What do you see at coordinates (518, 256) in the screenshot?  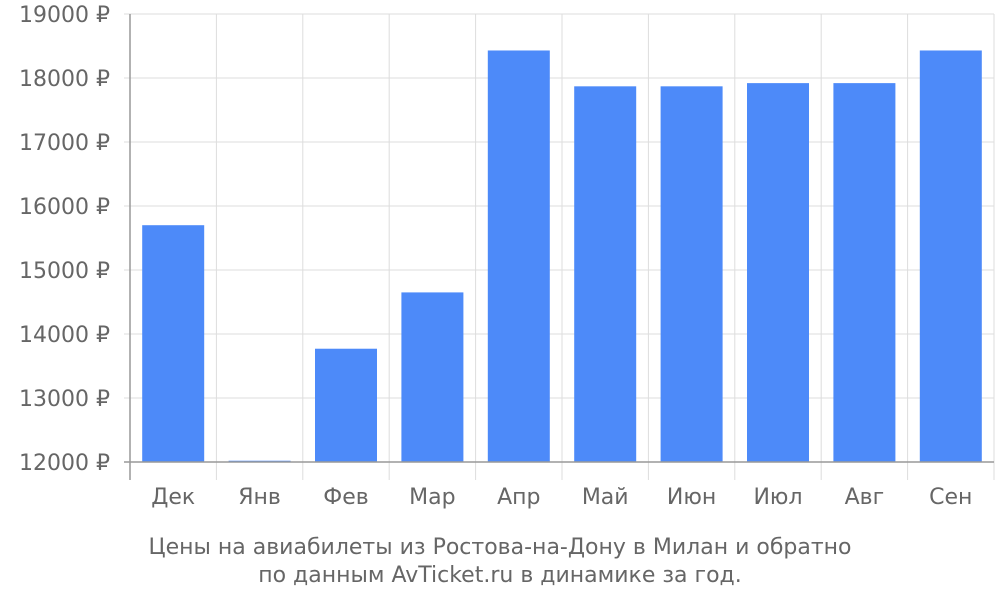 I see `bar-Апр` at bounding box center [518, 256].